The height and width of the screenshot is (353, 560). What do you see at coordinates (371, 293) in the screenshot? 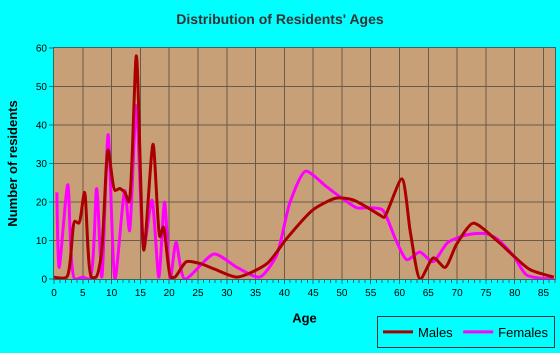
I see `x-tick-label: 55` at bounding box center [371, 293].